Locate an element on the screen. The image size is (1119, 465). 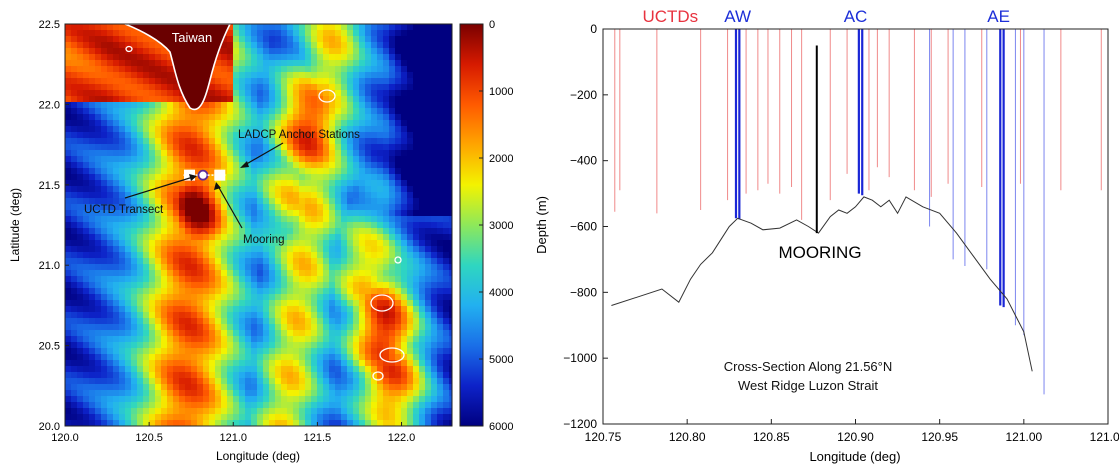
xs-x-tick-label: 120.95 is located at coordinates (939, 437).